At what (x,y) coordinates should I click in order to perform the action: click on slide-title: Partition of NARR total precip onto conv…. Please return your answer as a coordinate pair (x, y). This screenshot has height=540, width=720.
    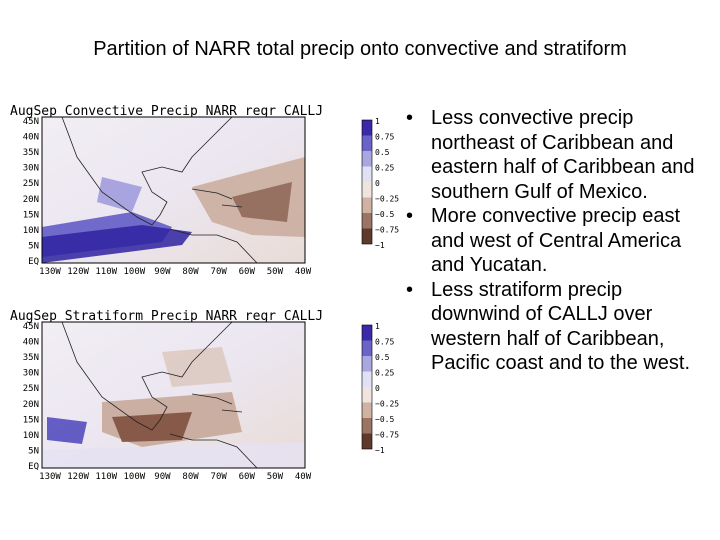
    Looking at the image, I should click on (360, 49).